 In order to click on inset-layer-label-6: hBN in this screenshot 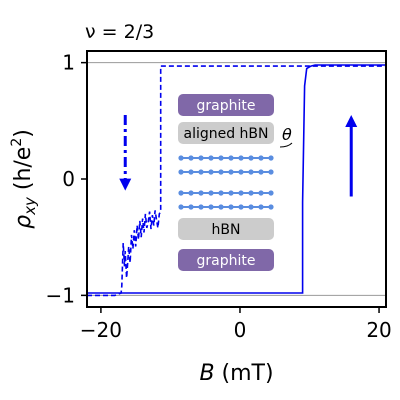, I will do `click(226, 230)`.